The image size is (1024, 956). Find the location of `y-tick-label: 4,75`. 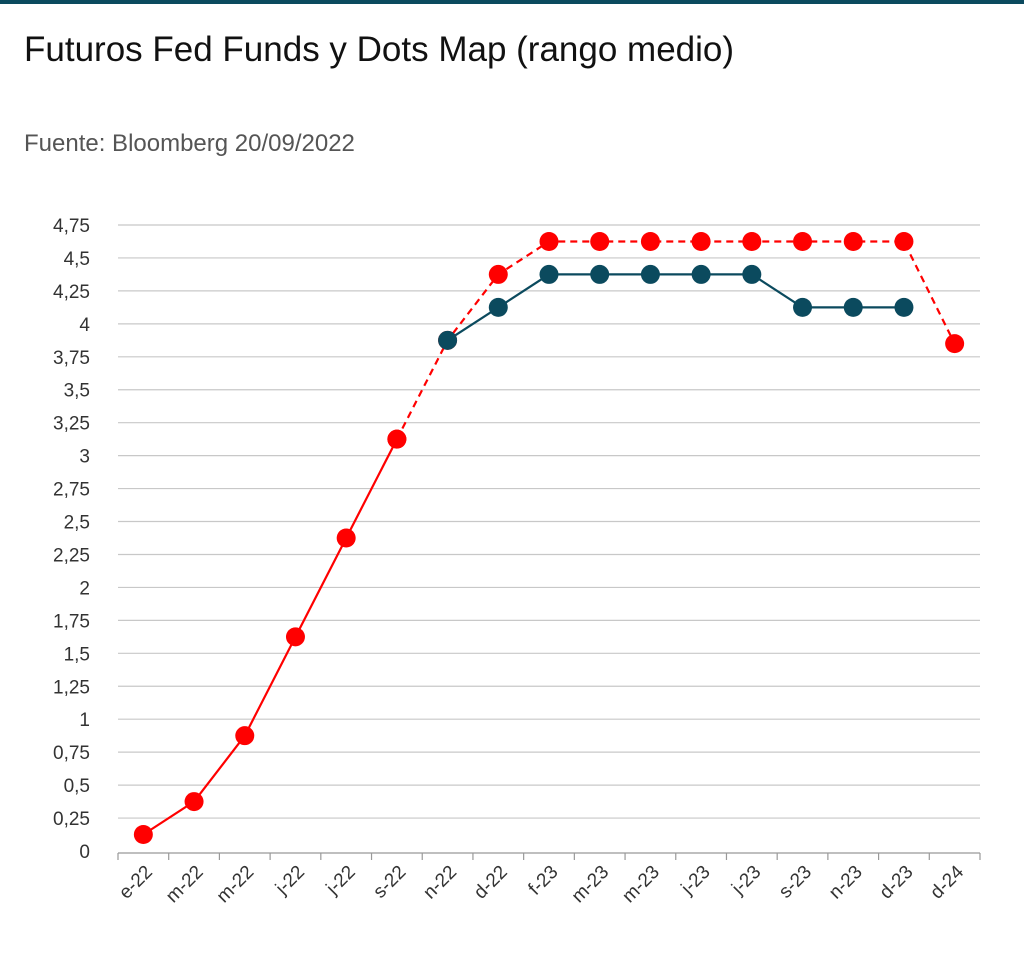

y-tick-label: 4,75 is located at coordinates (71, 226).